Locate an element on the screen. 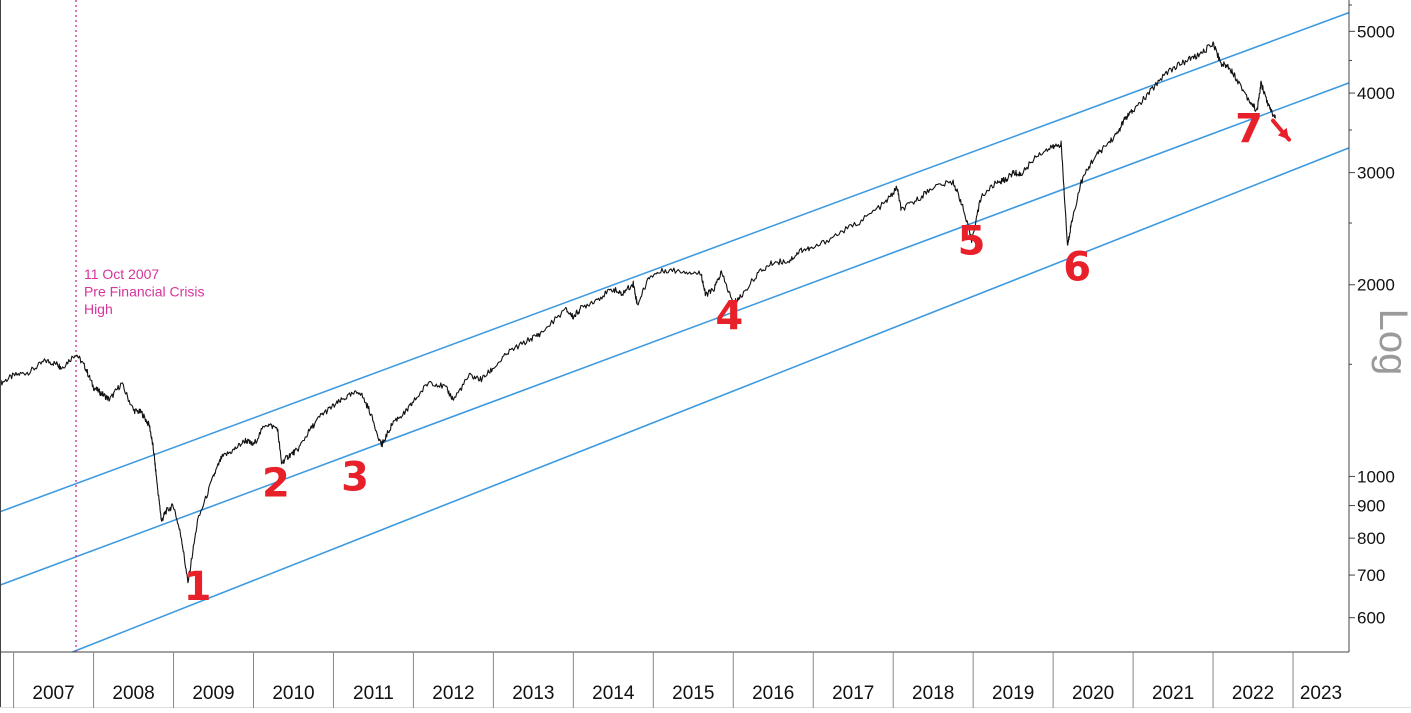 The width and height of the screenshot is (1411, 713). x-tick-label-2012: 2012 is located at coordinates (453, 693).